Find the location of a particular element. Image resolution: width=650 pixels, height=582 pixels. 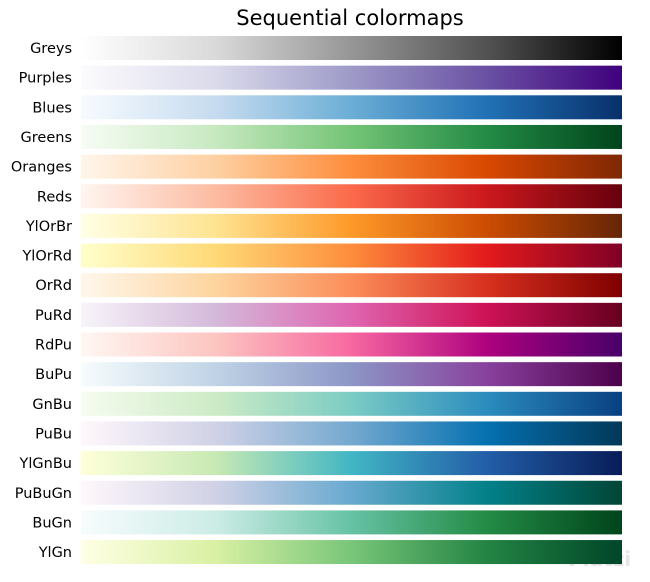

colormap-label: PuRd is located at coordinates (53, 316).